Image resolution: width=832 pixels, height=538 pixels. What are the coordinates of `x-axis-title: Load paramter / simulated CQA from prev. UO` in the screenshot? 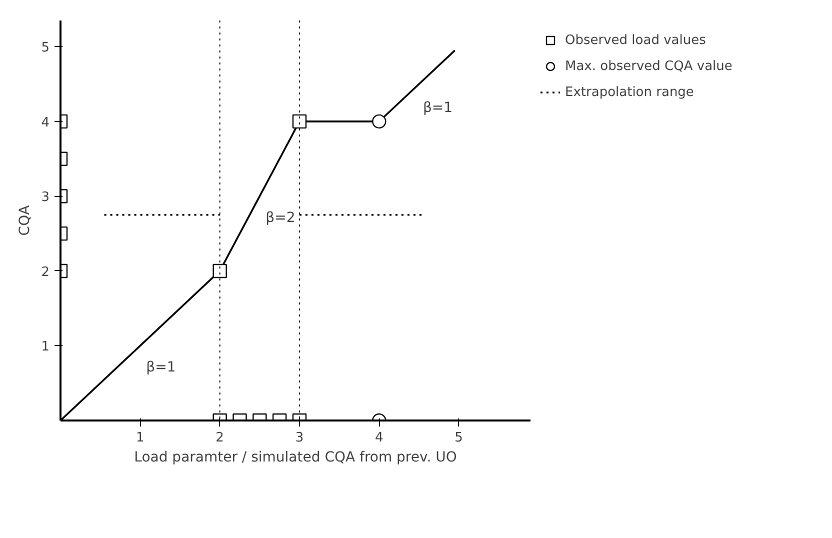 It's located at (295, 458).